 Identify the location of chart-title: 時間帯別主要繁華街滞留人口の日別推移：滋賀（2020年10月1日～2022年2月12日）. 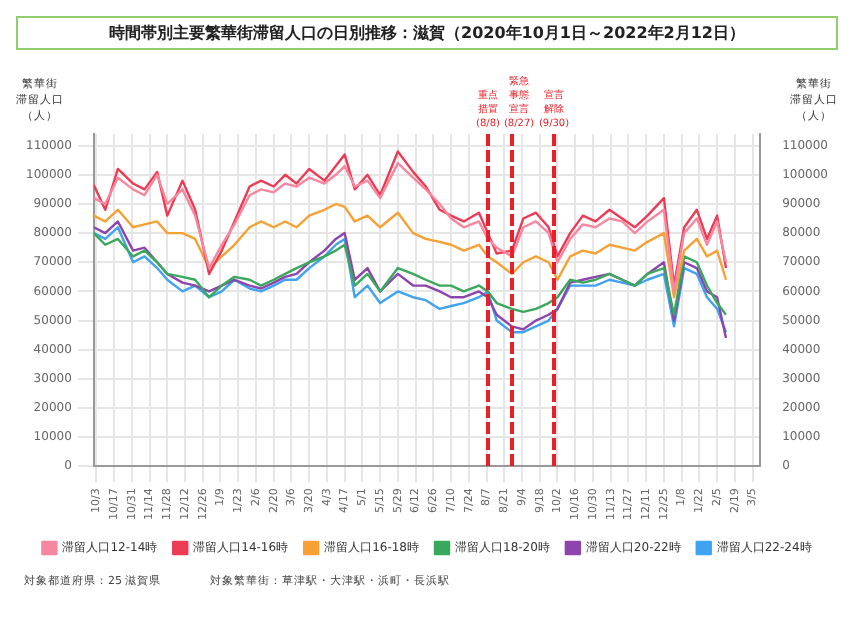
(427, 33).